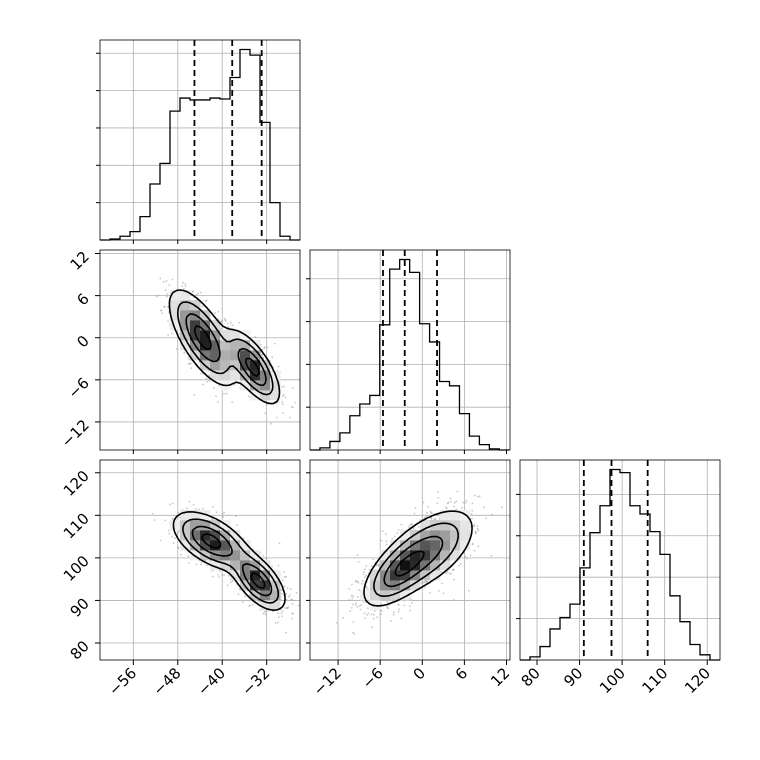 The image size is (760, 760). What do you see at coordinates (327, 681) in the screenshot?
I see `x-tick-label: −12` at bounding box center [327, 681].